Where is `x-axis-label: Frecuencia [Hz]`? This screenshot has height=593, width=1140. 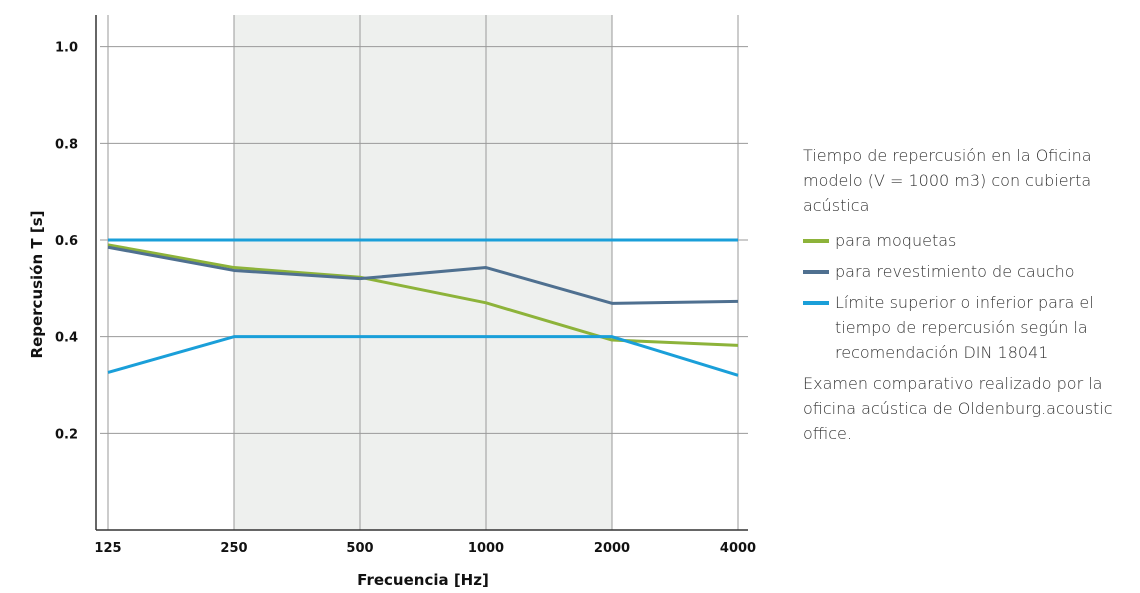 x-axis-label: Frecuencia [Hz] is located at coordinates (423, 580).